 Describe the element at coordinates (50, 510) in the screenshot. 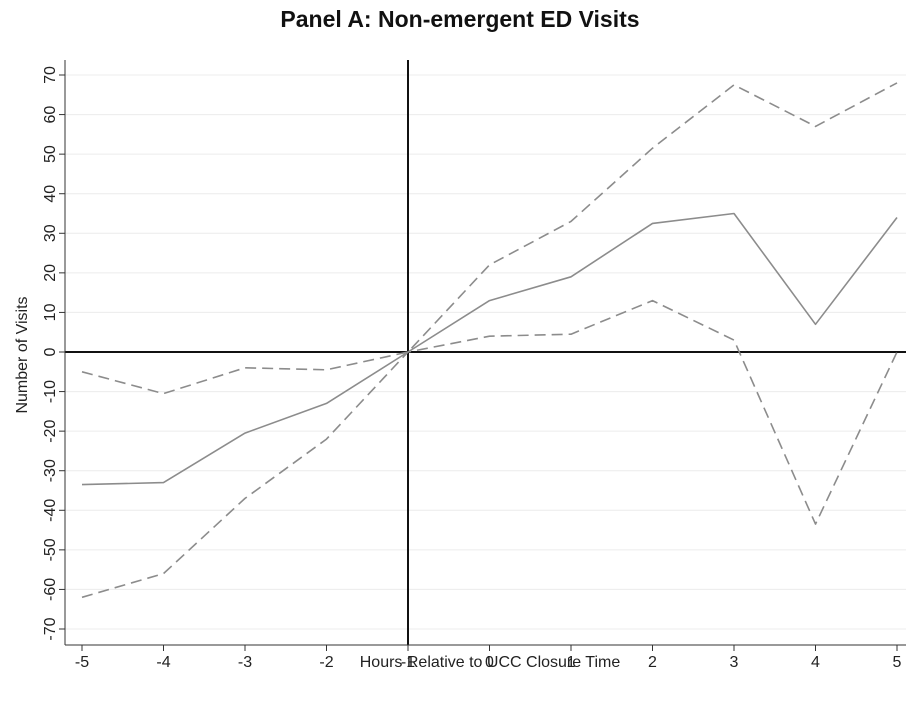

I see `y-tick-label: -40` at that location.